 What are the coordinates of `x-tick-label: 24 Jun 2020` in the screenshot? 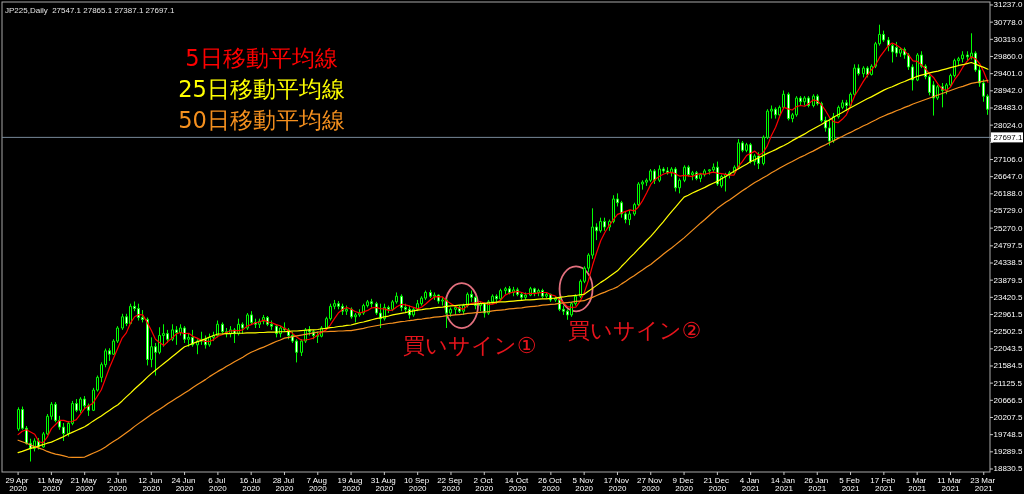 It's located at (184, 484).